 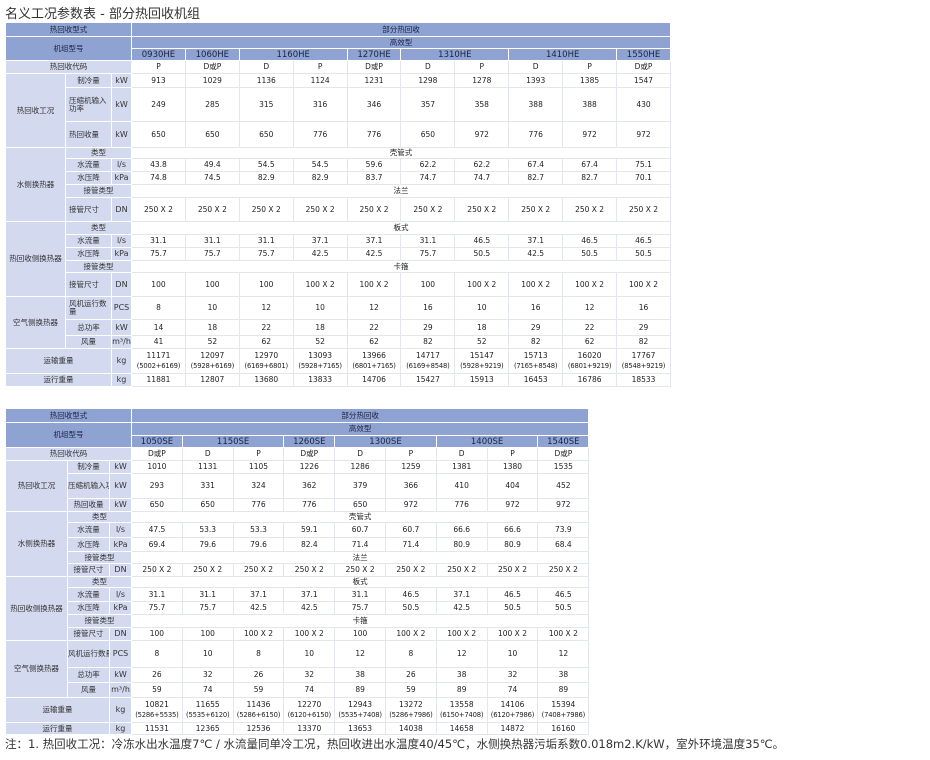 What do you see at coordinates (482, 165) in the screenshot?
I see `value-cell: 62.2` at bounding box center [482, 165].